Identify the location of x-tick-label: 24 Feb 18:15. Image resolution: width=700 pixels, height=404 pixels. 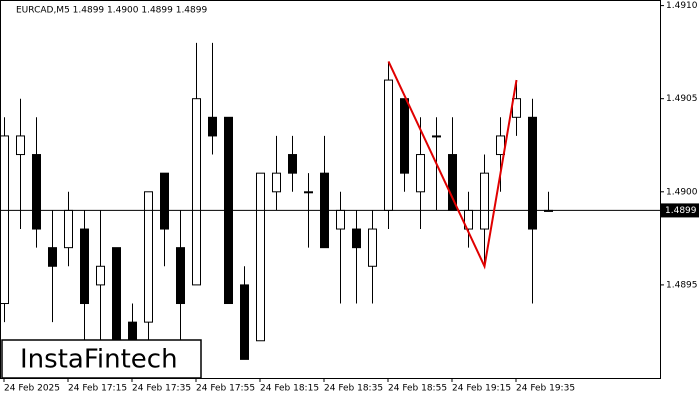
(289, 389).